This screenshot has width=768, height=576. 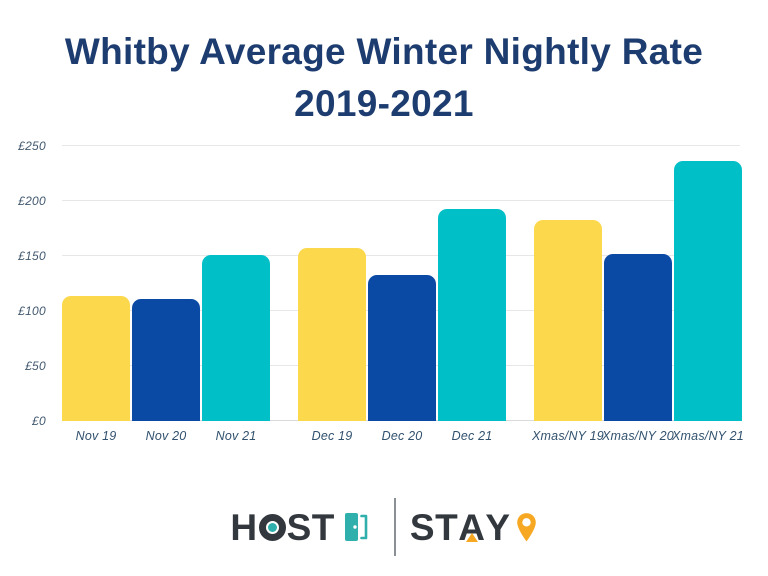 I want to click on logo-stay-st: ST, so click(x=434, y=527).